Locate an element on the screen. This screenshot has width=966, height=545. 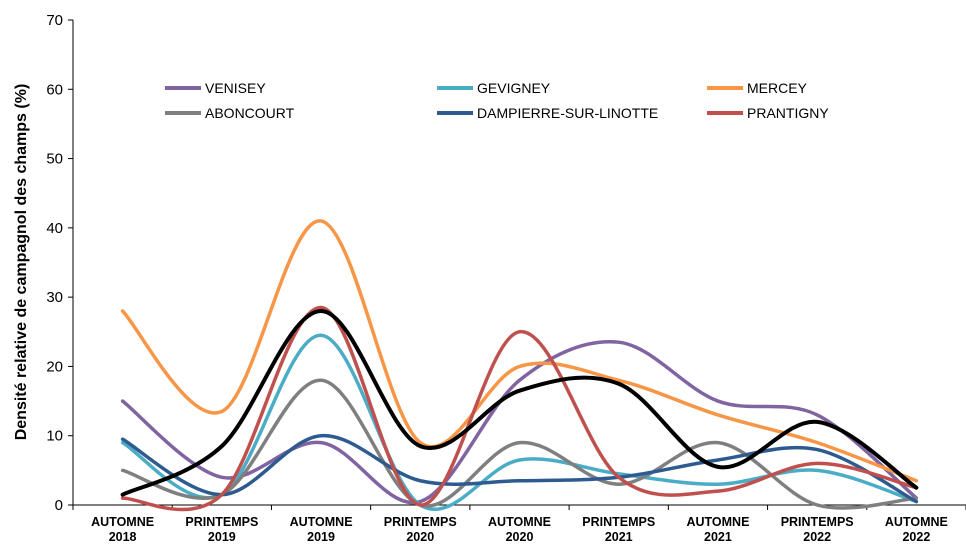
x-tick-label: PRINTEMPS 2019 is located at coordinates (221, 529).